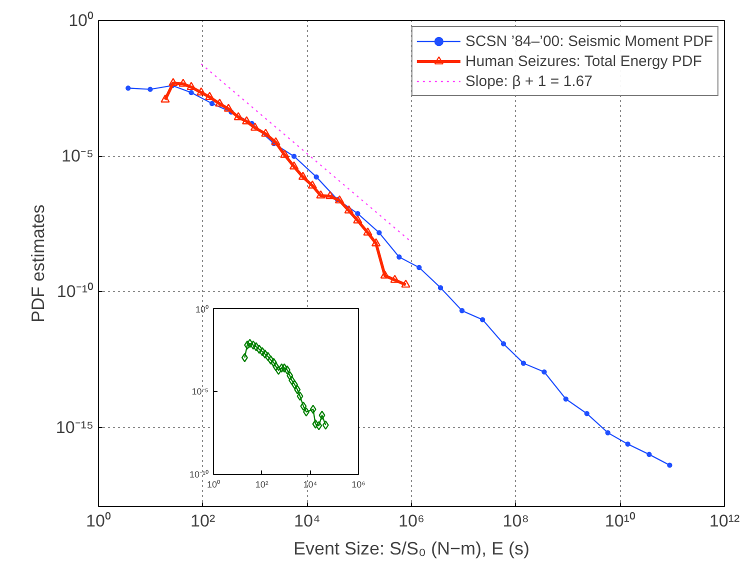 This screenshot has width=740, height=574. I want to click on legend-label: Slope: β + 1 = 1.67, so click(528, 81).